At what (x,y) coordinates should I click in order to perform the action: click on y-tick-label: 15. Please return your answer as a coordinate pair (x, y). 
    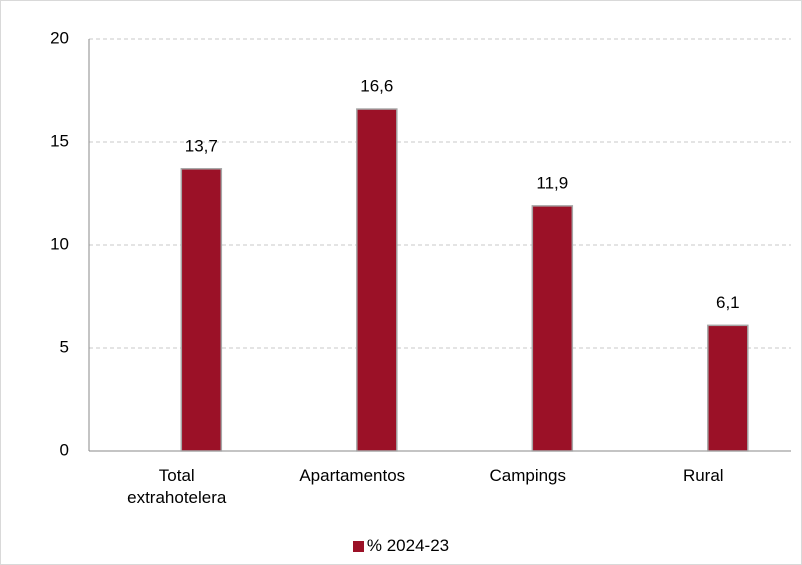
    Looking at the image, I should click on (59, 140).